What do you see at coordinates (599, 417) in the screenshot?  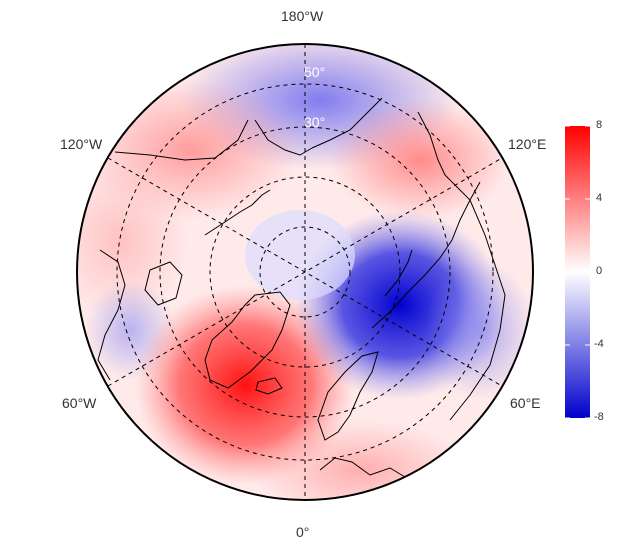 I see `colorbar-label-m8: -8` at bounding box center [599, 417].